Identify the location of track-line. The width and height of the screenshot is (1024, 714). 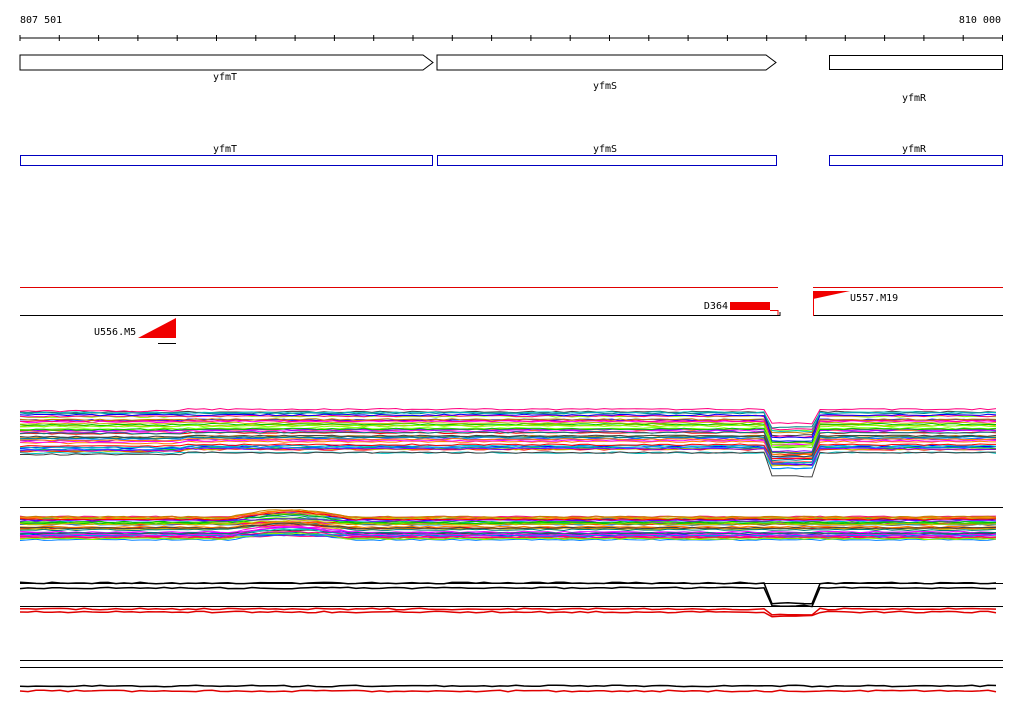
(511, 314).